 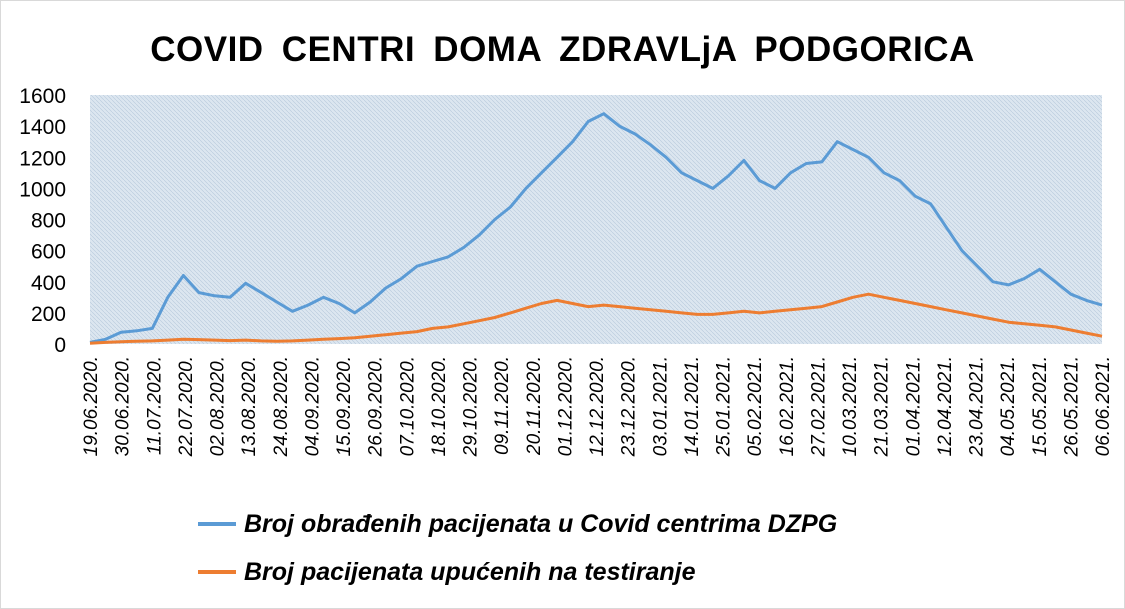 What do you see at coordinates (186, 406) in the screenshot?
I see `x-tick-label: 22.07.2020.` at bounding box center [186, 406].